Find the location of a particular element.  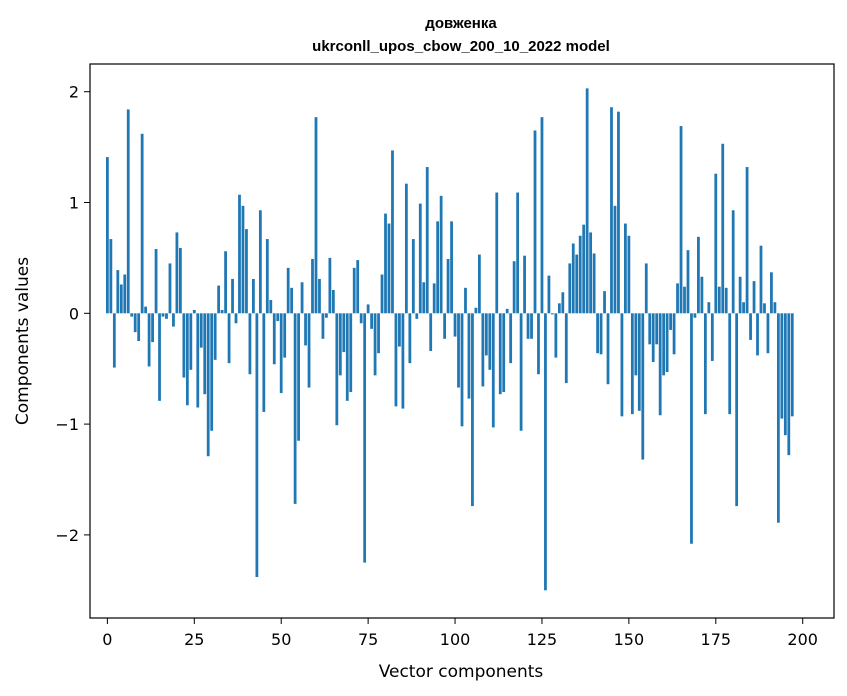

x-tick-label: 0 is located at coordinates (107, 639).